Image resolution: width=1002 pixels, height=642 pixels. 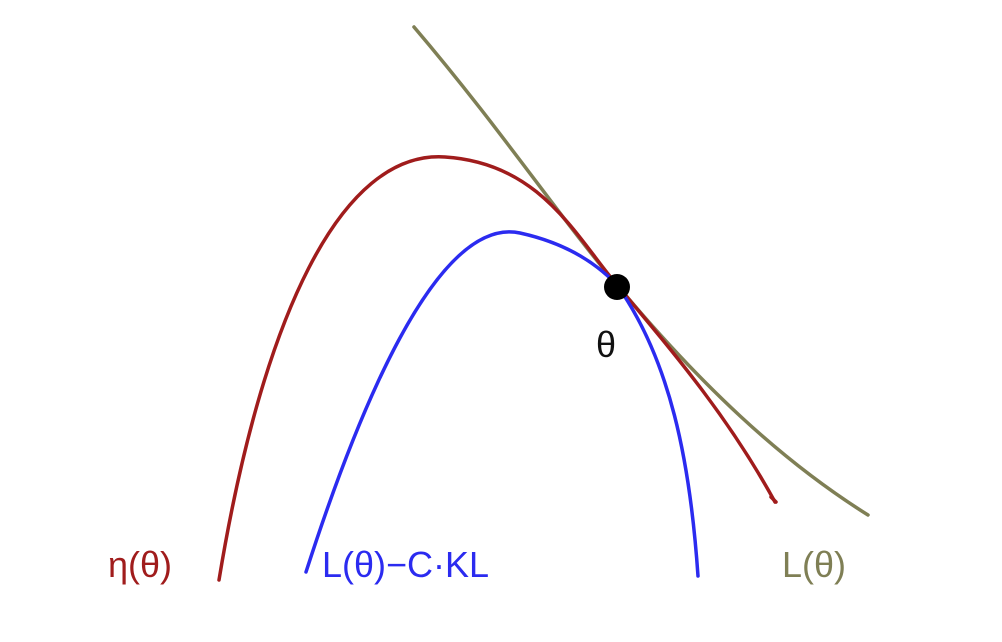 What do you see at coordinates (773, 499) in the screenshot?
I see `eta-curve-end-tick` at bounding box center [773, 499].